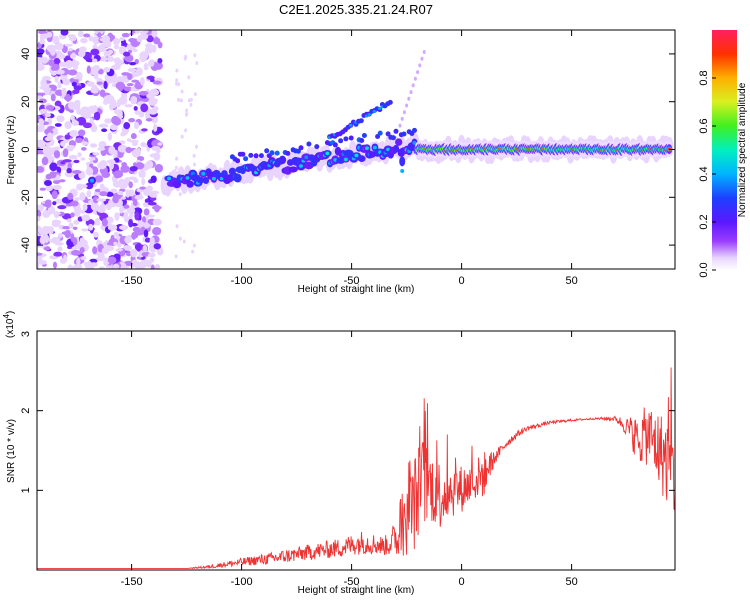  I want to click on colorbar-tick-label: 0.2, so click(704, 221).